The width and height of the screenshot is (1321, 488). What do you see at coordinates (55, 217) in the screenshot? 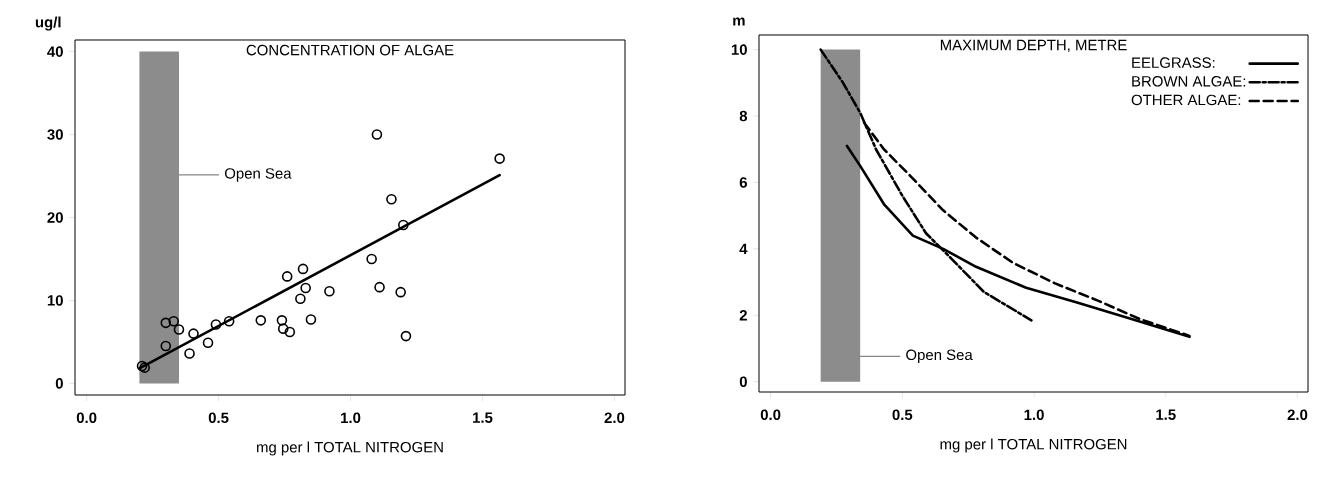
I see `y-tick-label: 20` at bounding box center [55, 217].